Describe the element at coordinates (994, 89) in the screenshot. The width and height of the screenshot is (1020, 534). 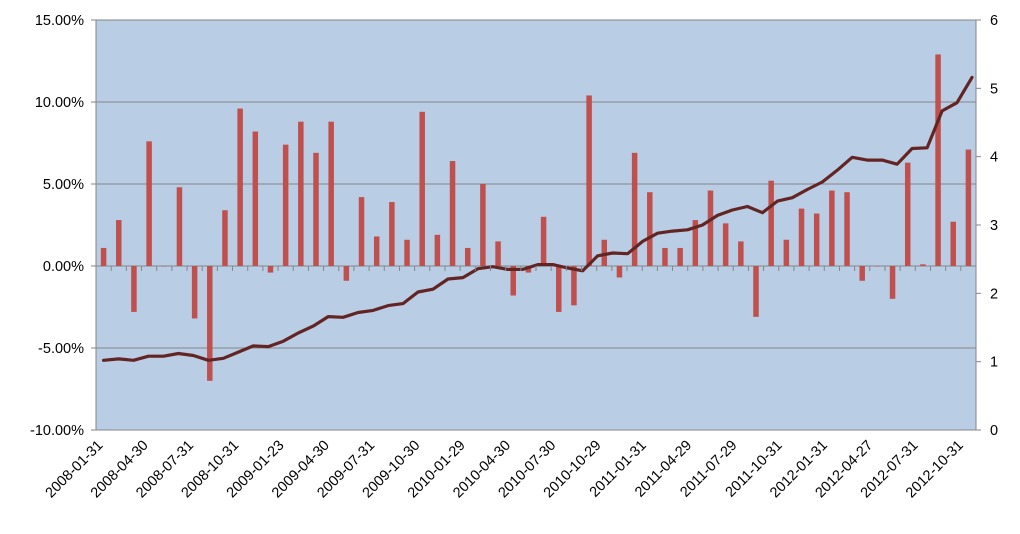
I see `y-right-tick-label: 5` at that location.